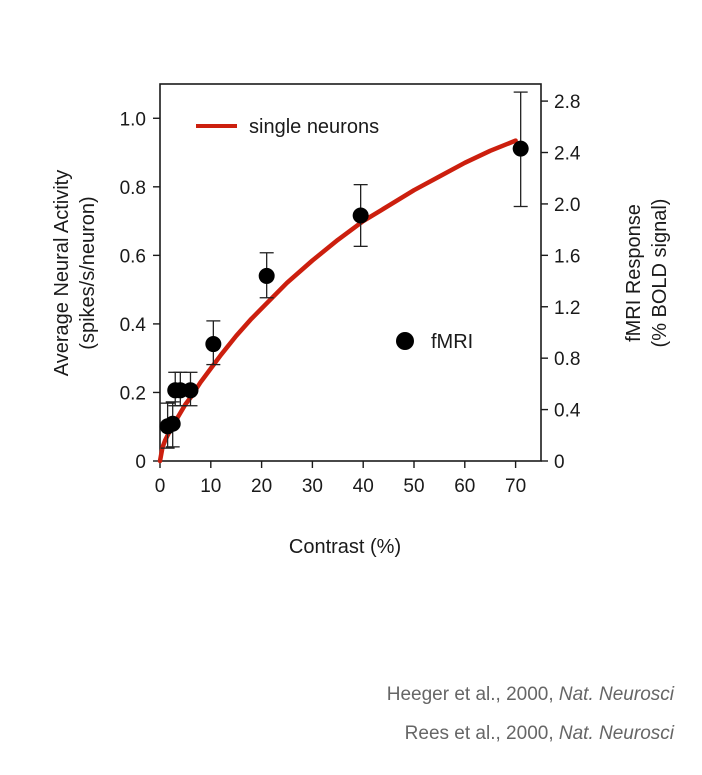 The height and width of the screenshot is (775, 702). What do you see at coordinates (261, 486) in the screenshot?
I see `x-tick-label-2: 20` at bounding box center [261, 486].